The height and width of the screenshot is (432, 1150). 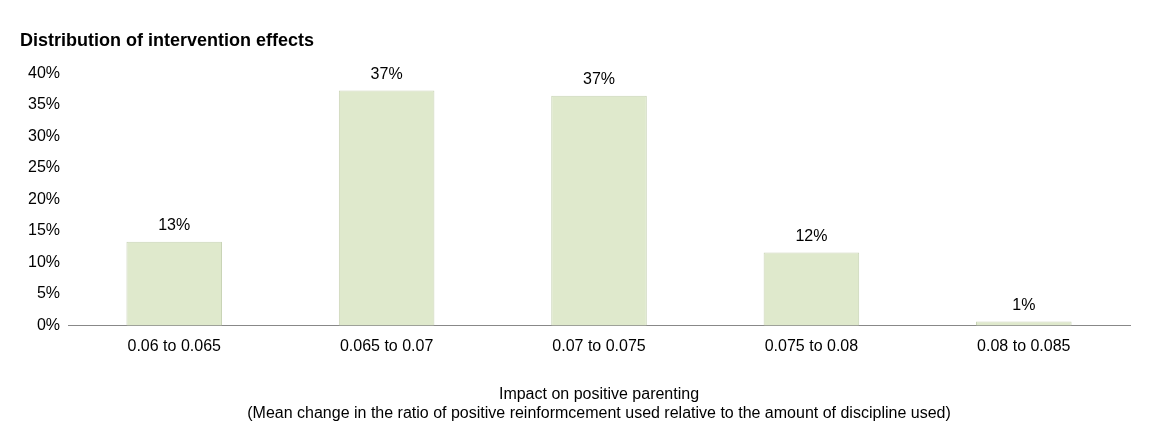 What do you see at coordinates (1024, 346) in the screenshot?
I see `x-tick-label: 0.08 to 0.085` at bounding box center [1024, 346].